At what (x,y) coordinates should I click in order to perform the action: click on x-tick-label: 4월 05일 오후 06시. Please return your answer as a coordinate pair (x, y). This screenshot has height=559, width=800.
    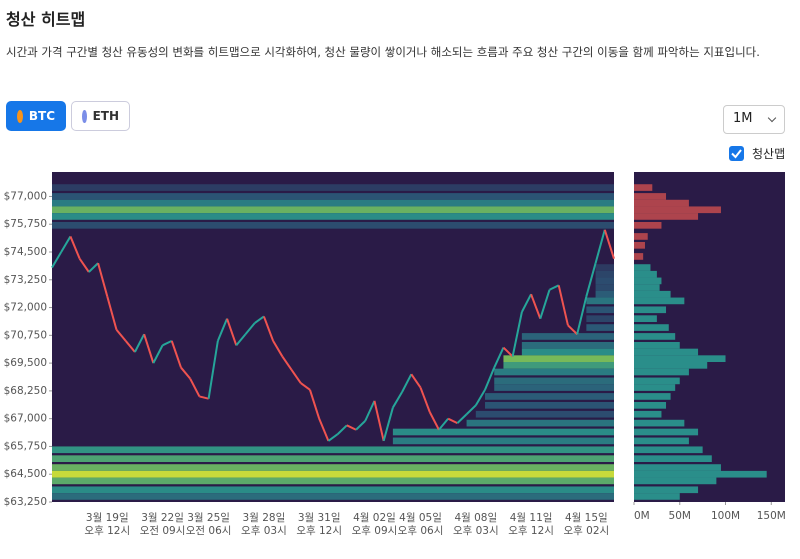
    Looking at the image, I should click on (420, 524).